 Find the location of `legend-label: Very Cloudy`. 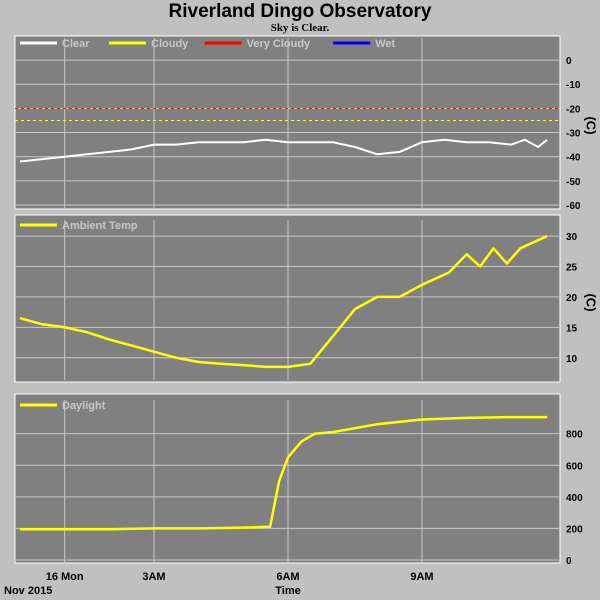

legend-label: Very Cloudy is located at coordinates (279, 44).